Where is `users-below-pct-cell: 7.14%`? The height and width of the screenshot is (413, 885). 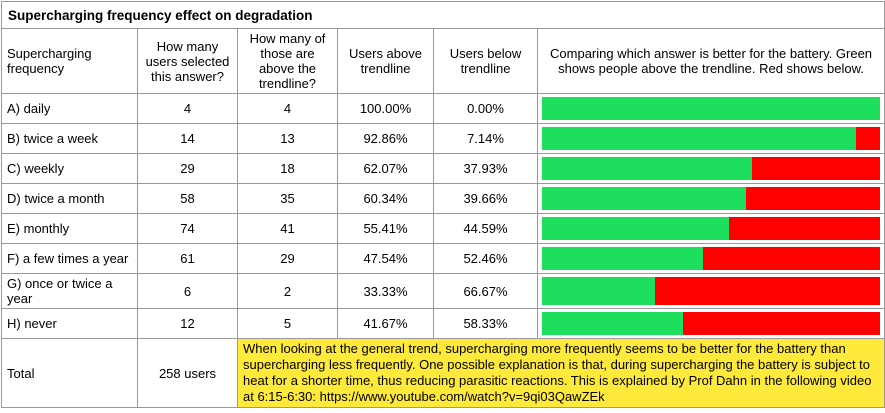
users-below-pct-cell: 7.14% is located at coordinates (485, 138).